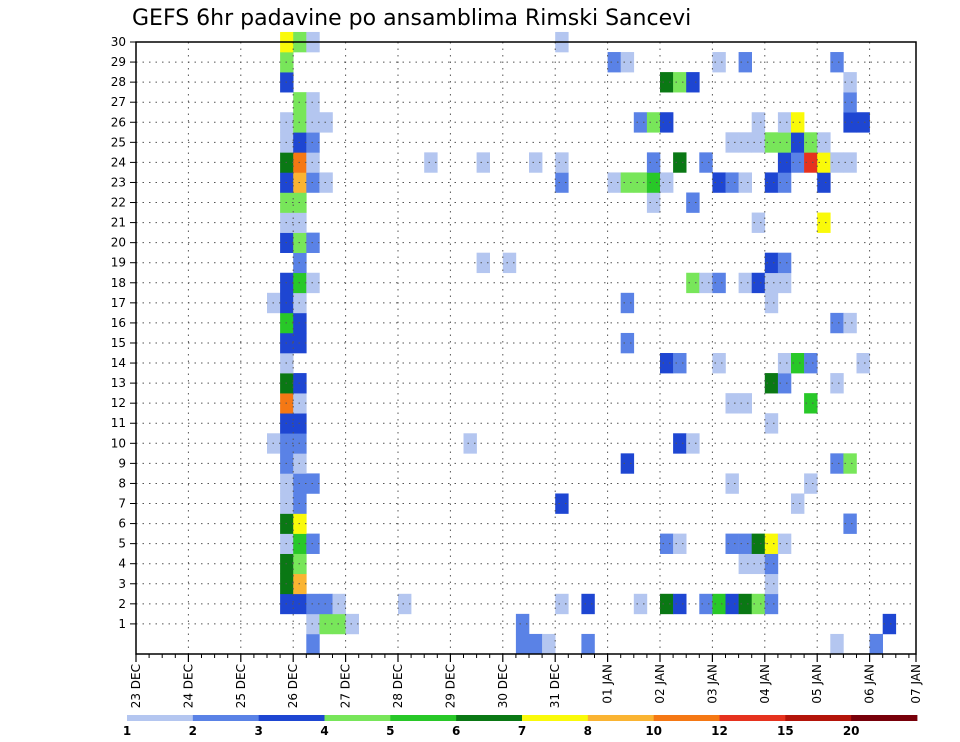 The height and width of the screenshot is (742, 960). Describe the element at coordinates (241, 686) in the screenshot. I see `x-tick-label: 25 DEC` at that location.